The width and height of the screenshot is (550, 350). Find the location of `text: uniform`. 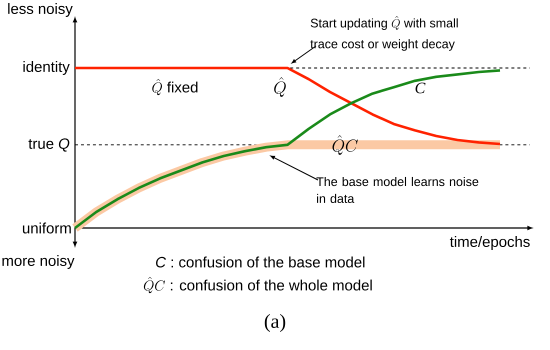

text: uniform is located at coordinates (46, 228).